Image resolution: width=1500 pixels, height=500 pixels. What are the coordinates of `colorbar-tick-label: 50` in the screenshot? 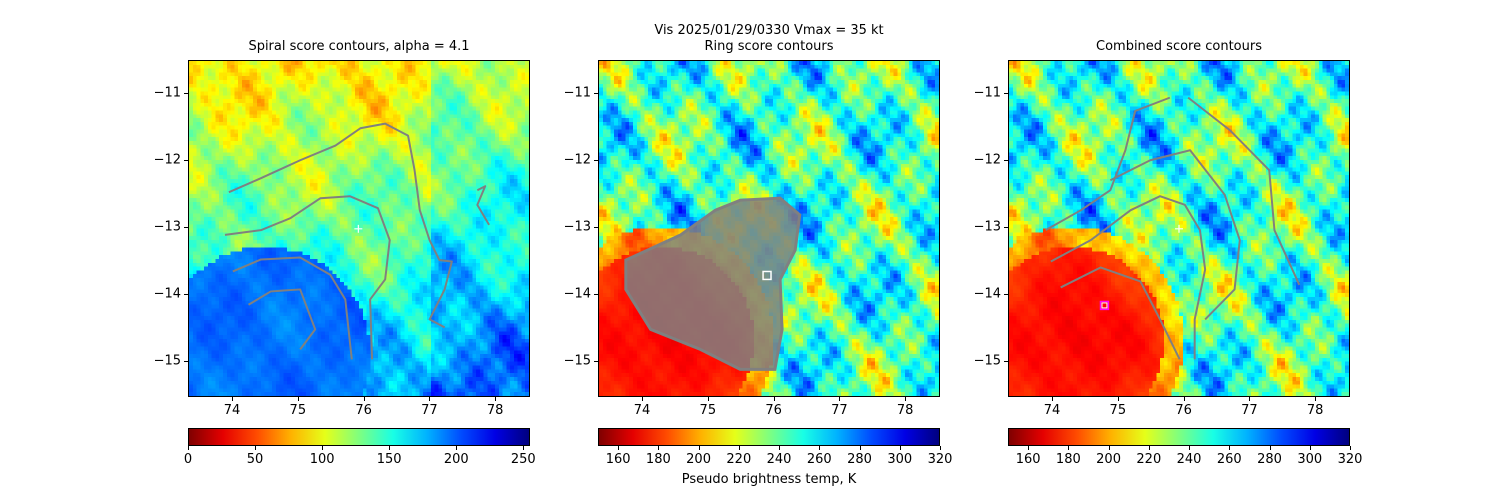 It's located at (255, 459).